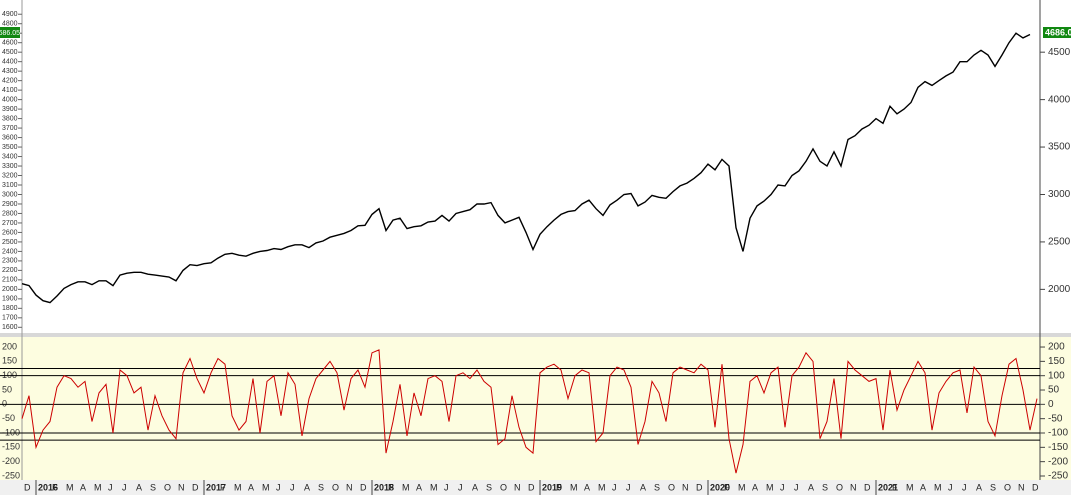  Describe the element at coordinates (10, 90) in the screenshot. I see `y-tick-label: 4100` at that location.